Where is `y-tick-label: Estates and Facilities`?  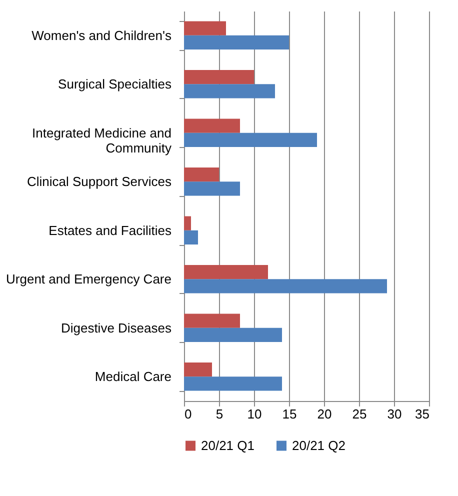
y-tick-label: Estates and Facilities is located at coordinates (110, 230).